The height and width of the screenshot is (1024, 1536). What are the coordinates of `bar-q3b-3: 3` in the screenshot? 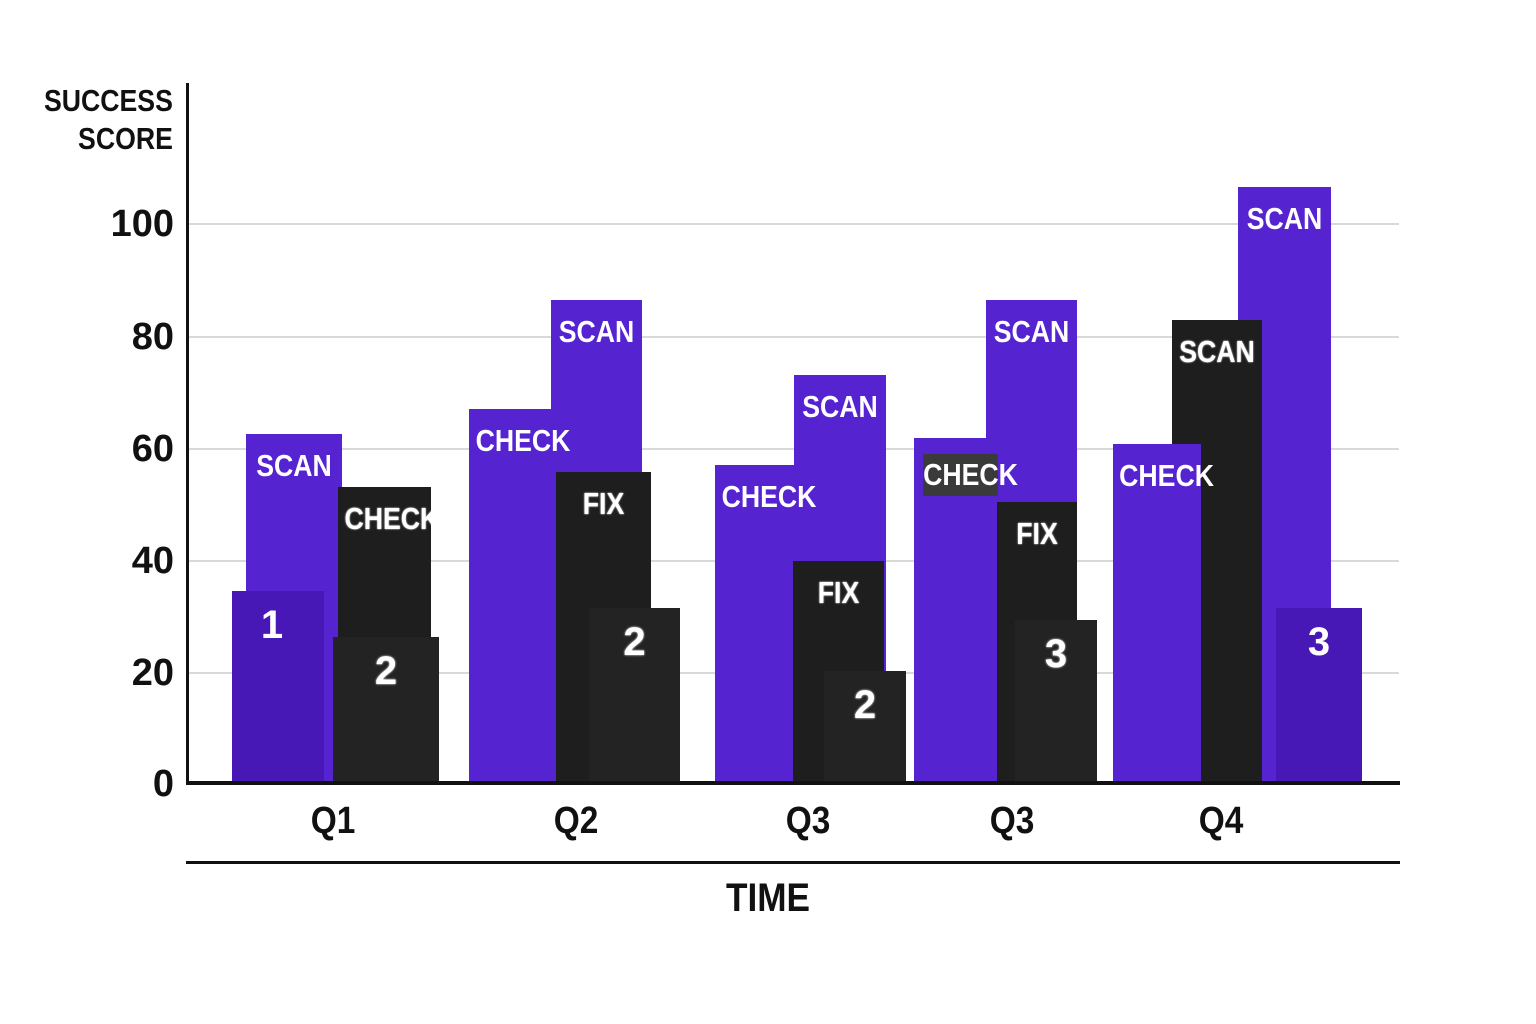 It's located at (1056, 701).